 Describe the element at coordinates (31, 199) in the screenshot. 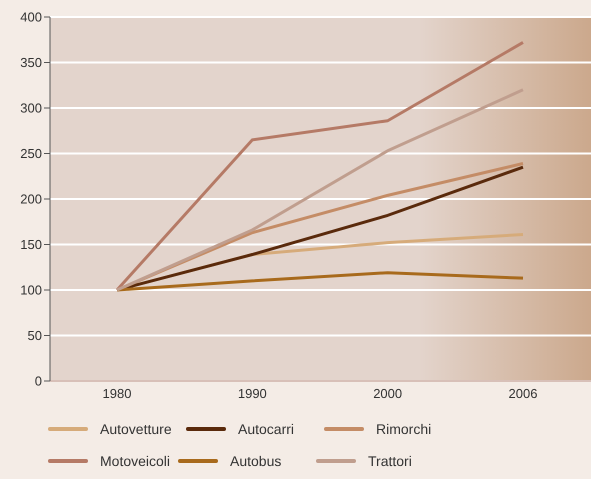

I see `y-tick-label: 200` at that location.